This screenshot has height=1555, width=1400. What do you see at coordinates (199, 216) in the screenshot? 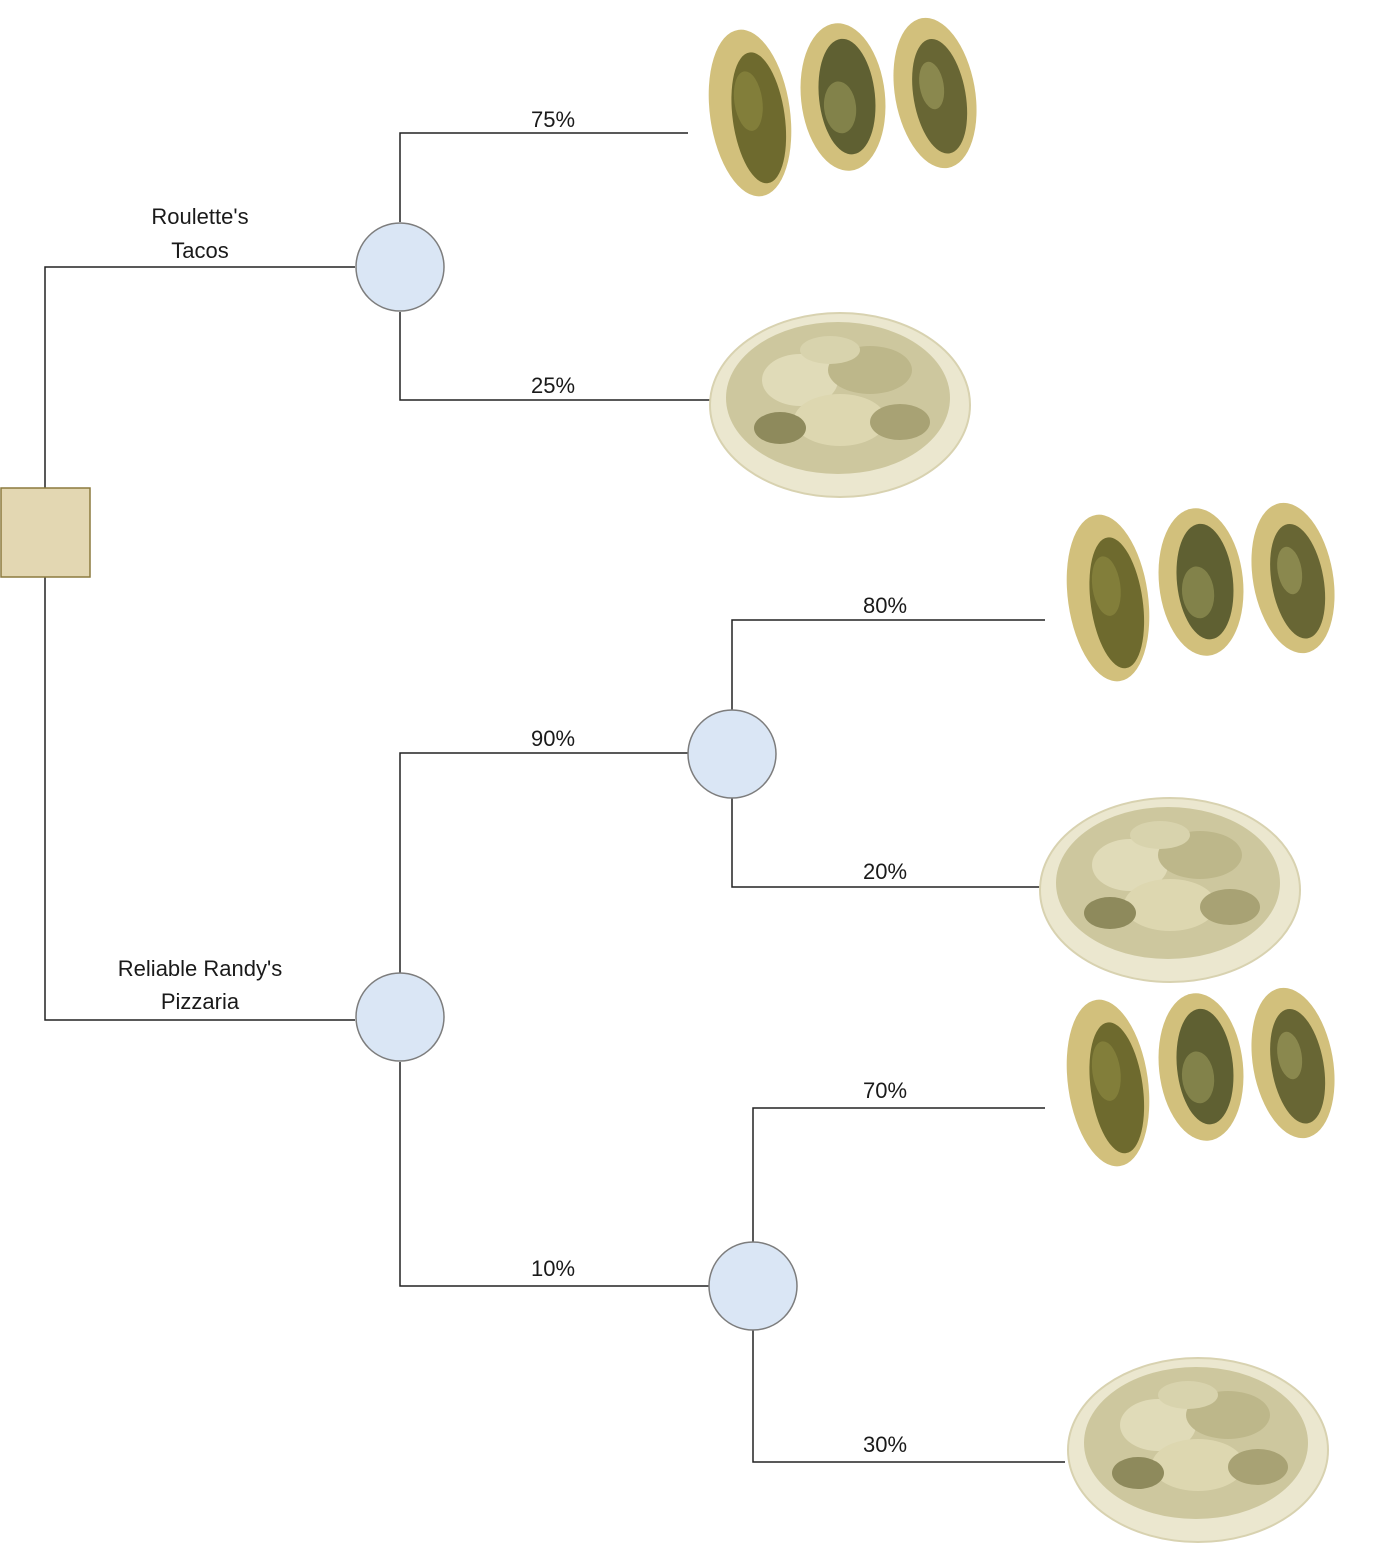
I see `option-label-tacos-line1: Roulette's` at bounding box center [199, 216].